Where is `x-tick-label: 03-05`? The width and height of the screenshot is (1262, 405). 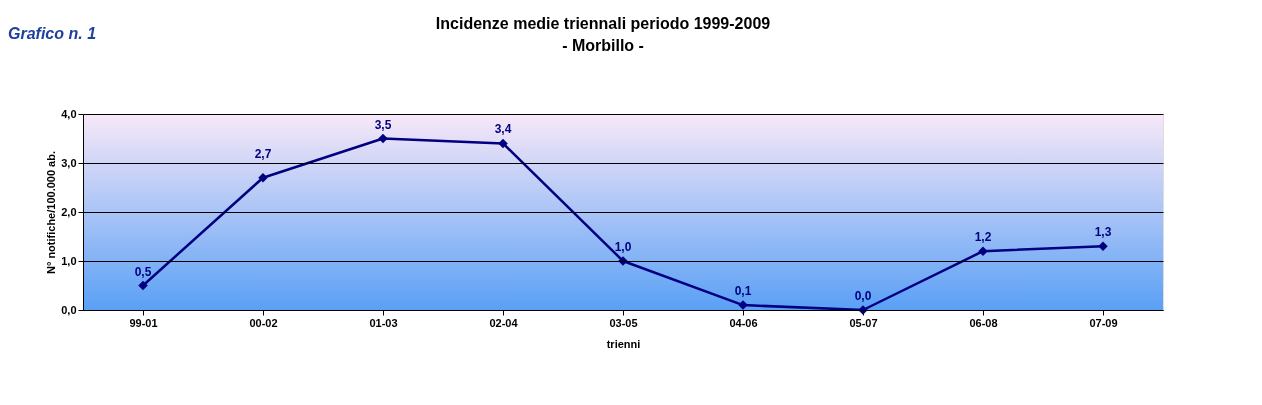
x-tick-label: 03-05 is located at coordinates (623, 322).